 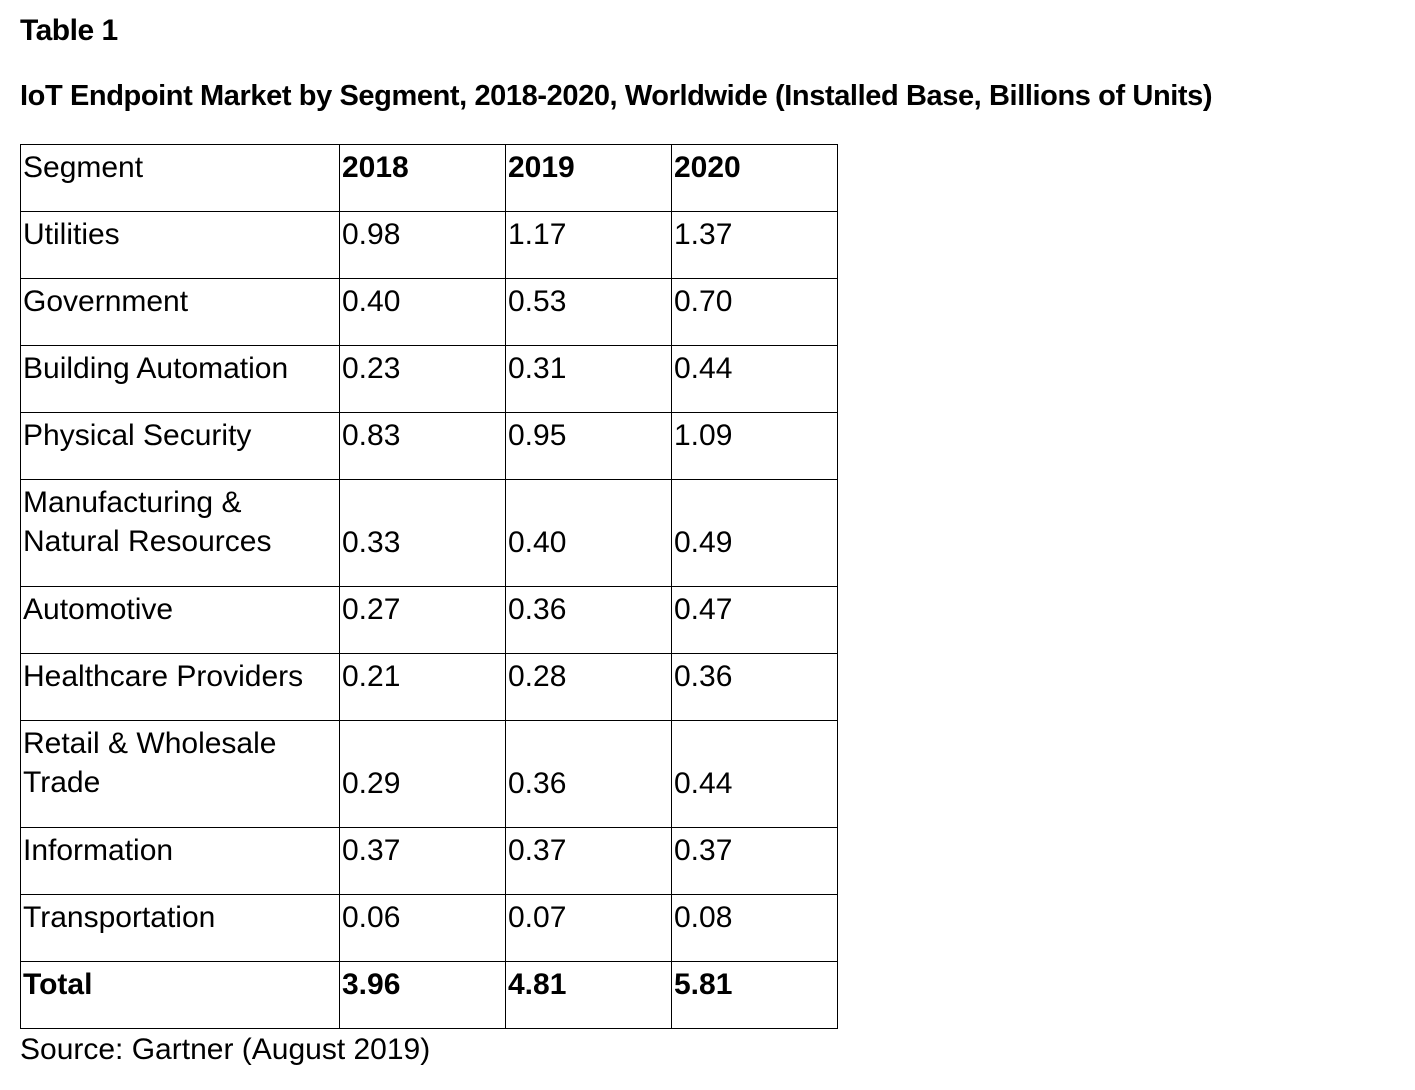 I want to click on source-note: Source: Gartner (August 2019), so click(x=225, y=1049).